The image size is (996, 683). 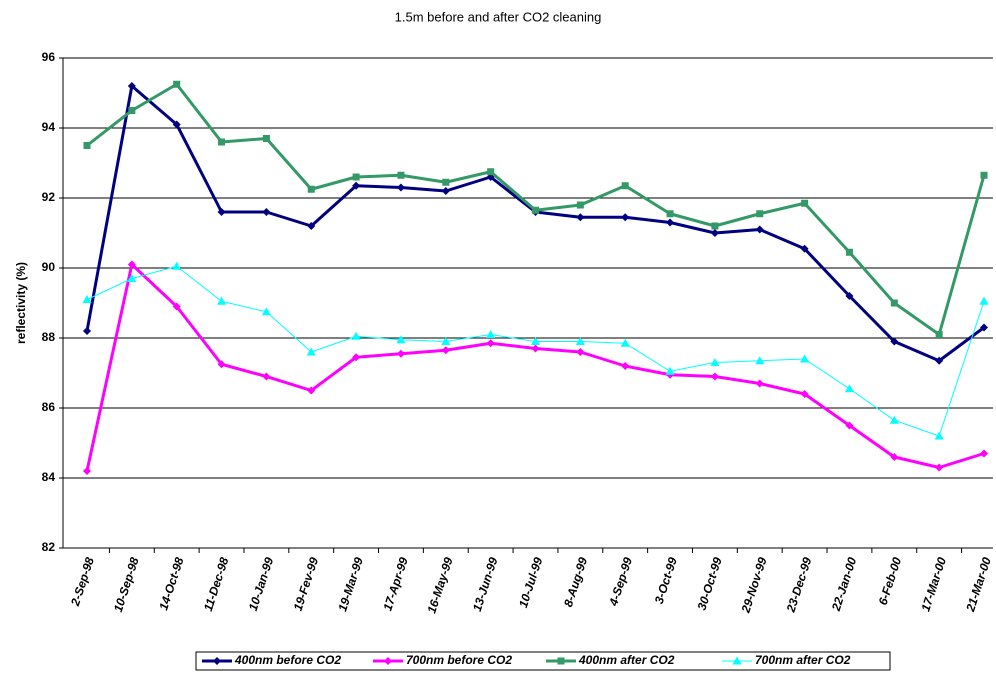 I want to click on x-tick-label: 29-Nov-99, so click(x=753, y=585).